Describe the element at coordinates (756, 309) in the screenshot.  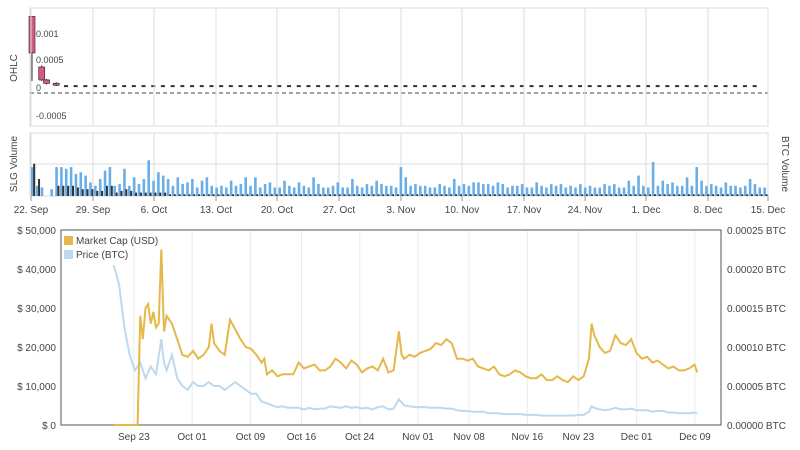
I see `right-tick-label: 0.00015 BTC` at that location.